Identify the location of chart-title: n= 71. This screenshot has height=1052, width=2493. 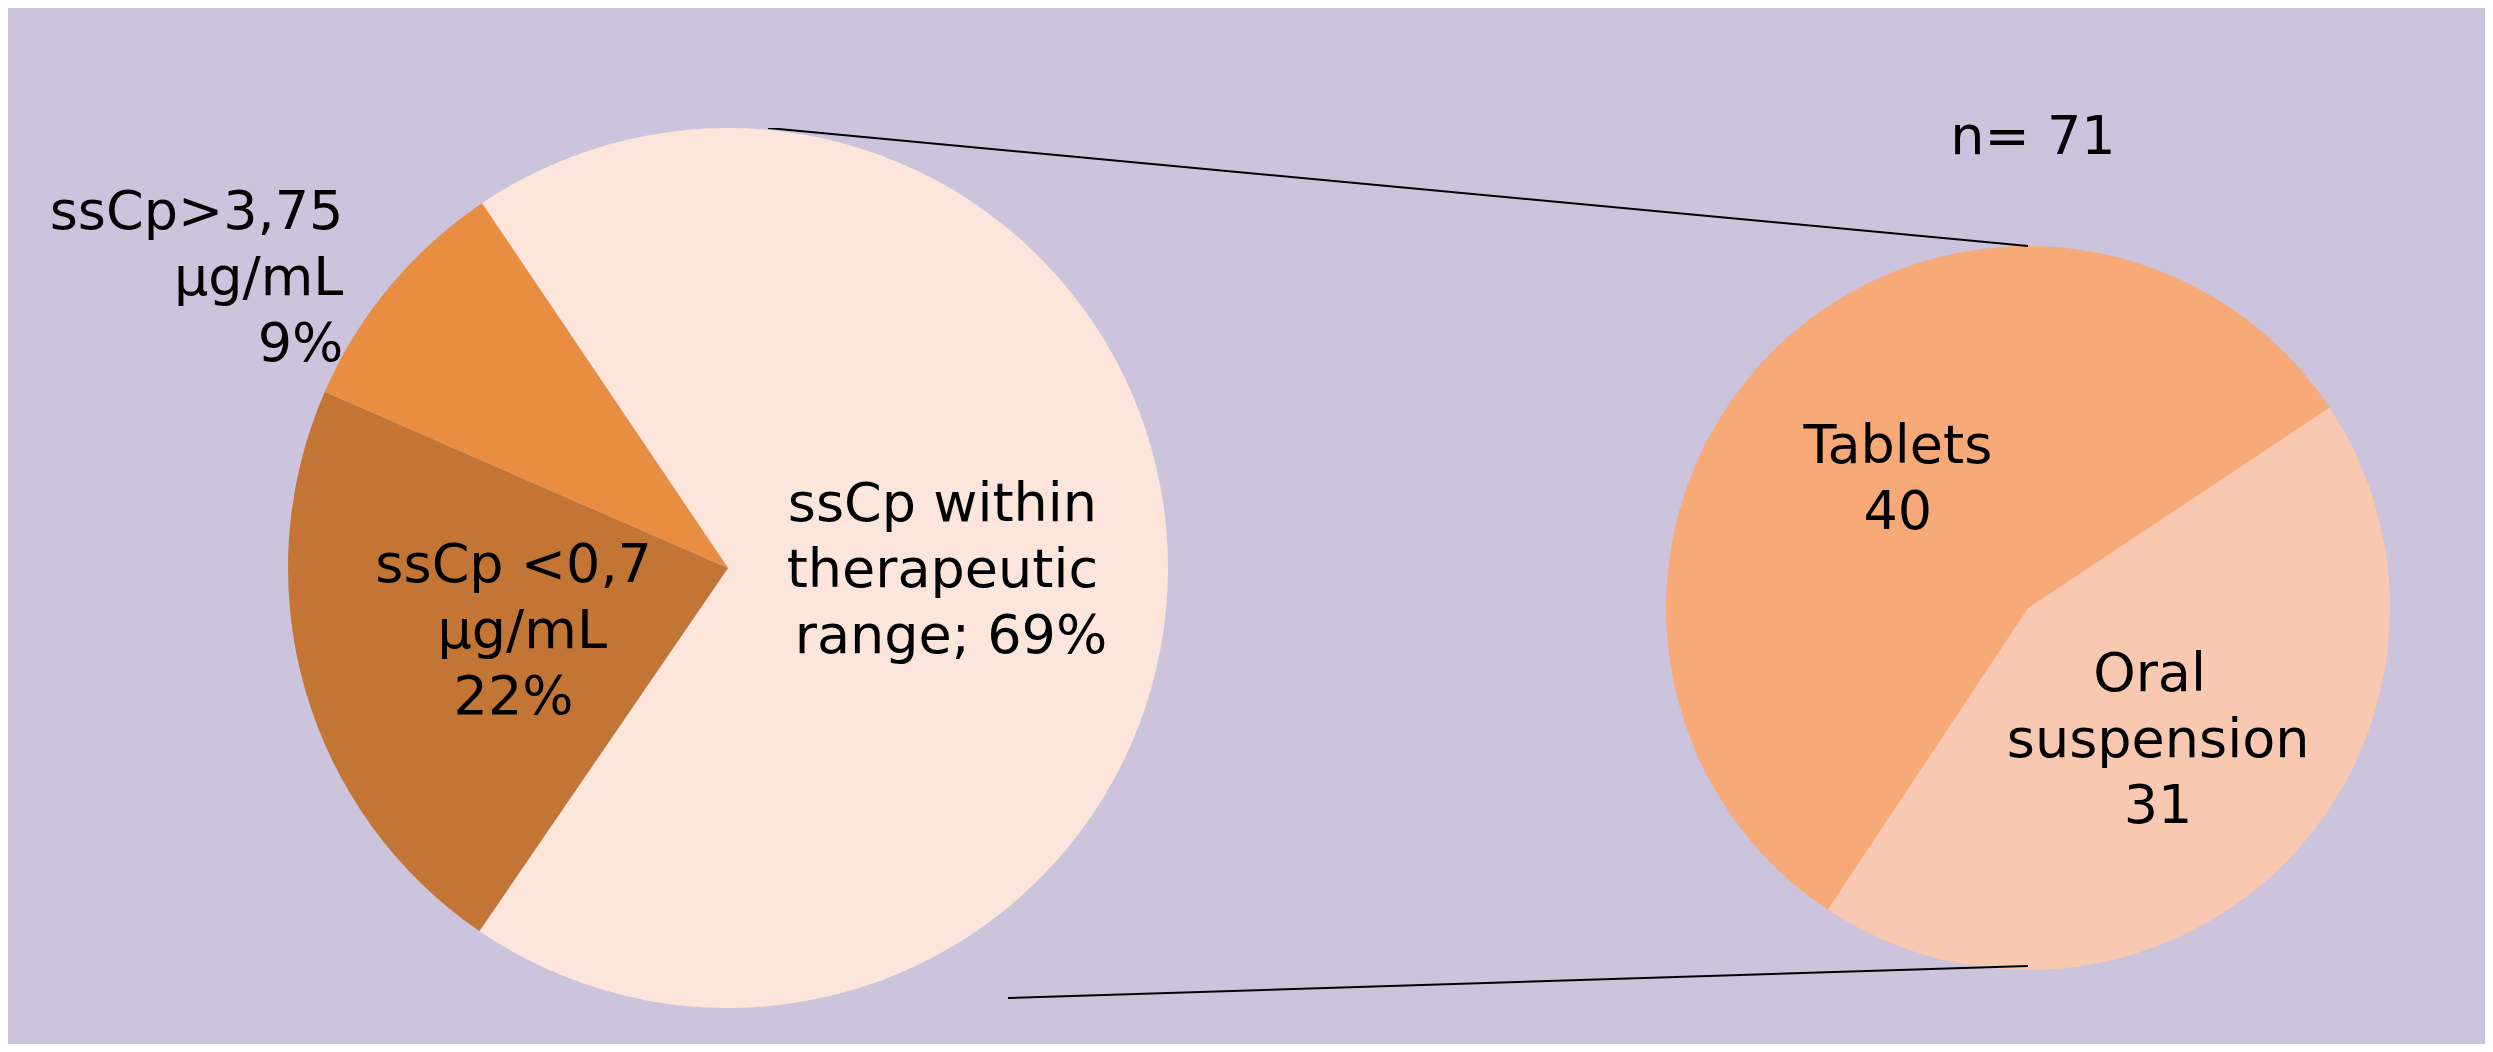
(2033, 135).